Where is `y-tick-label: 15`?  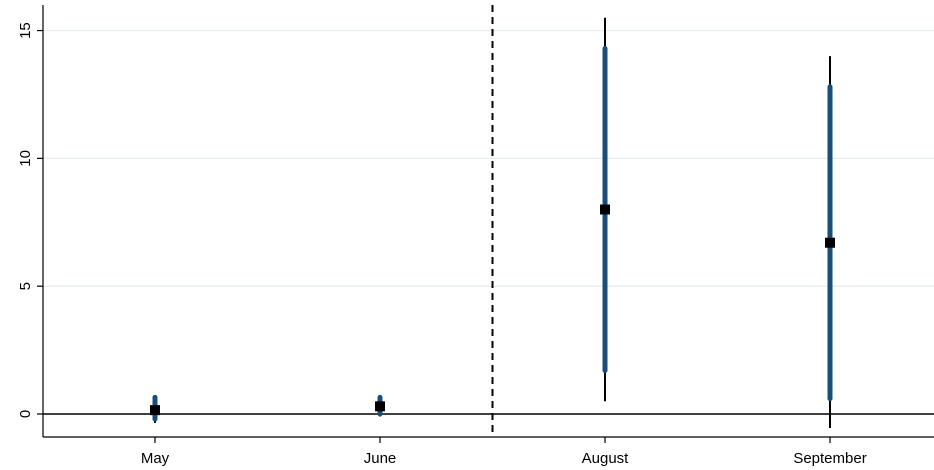
y-tick-label: 15 is located at coordinates (25, 30).